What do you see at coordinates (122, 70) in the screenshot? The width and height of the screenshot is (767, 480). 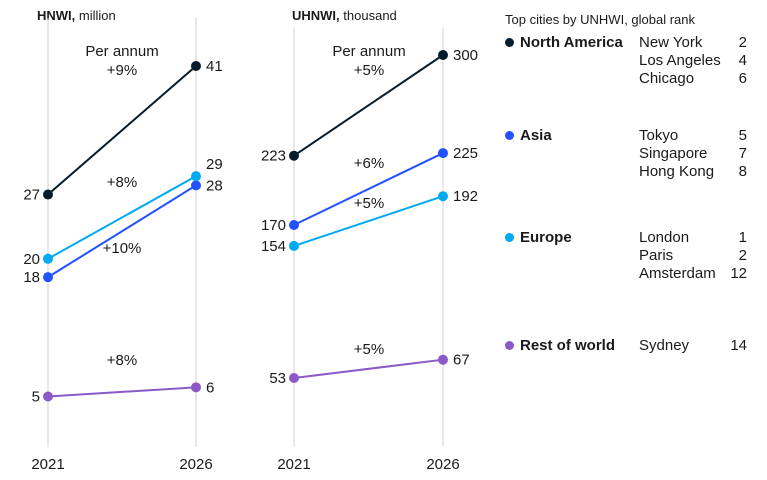 I see `hnwi-cagr-north-america: +9%` at bounding box center [122, 70].